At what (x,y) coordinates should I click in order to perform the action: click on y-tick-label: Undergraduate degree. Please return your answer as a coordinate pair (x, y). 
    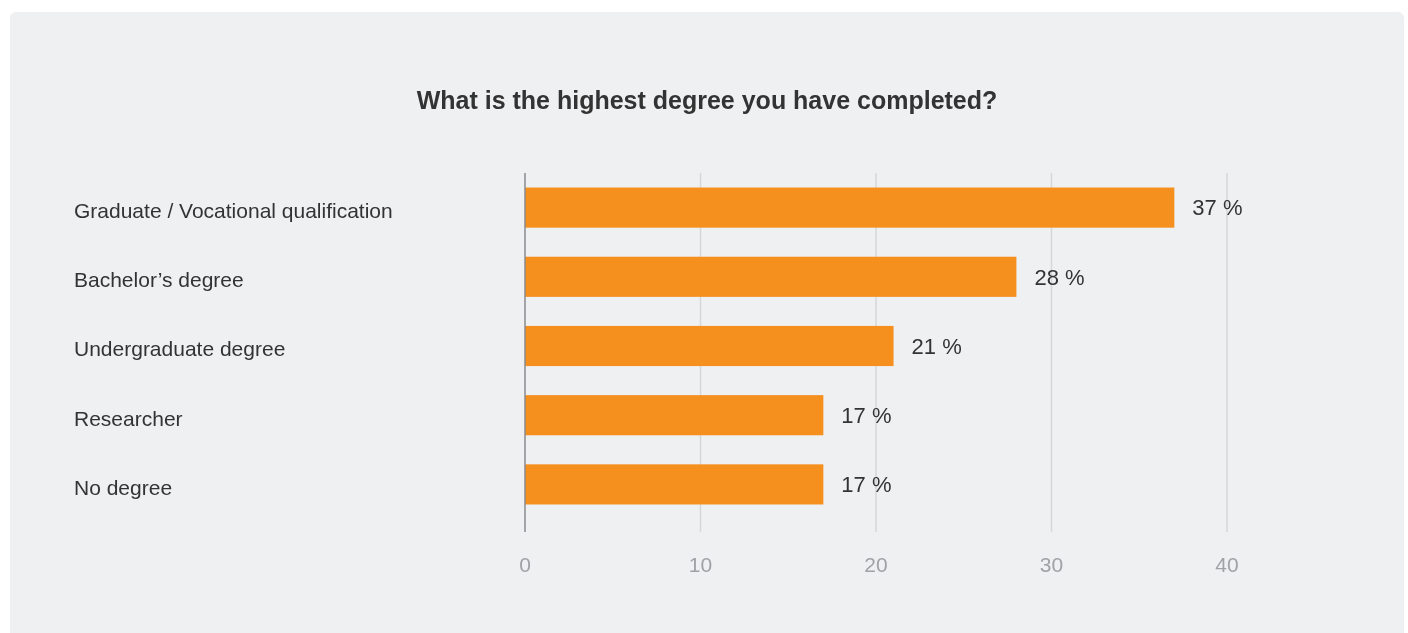
    Looking at the image, I should click on (180, 349).